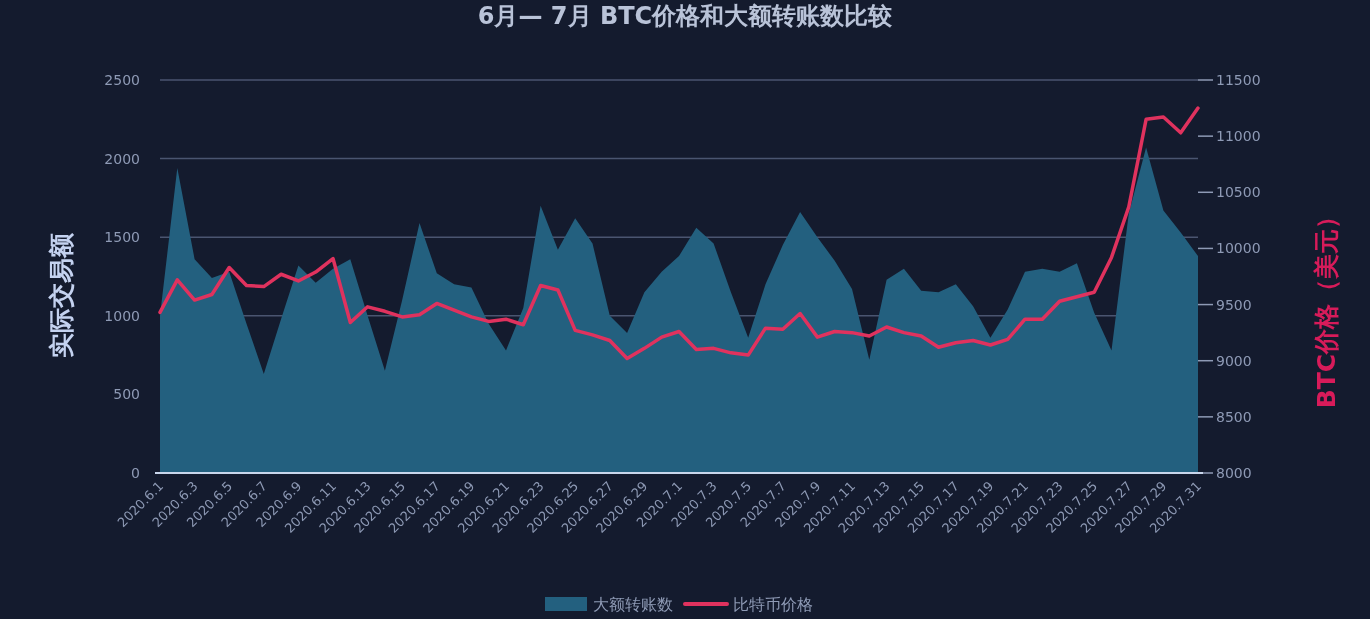  What do you see at coordinates (633, 604) in the screenshot?
I see `legend-label: 大额转账数` at bounding box center [633, 604].